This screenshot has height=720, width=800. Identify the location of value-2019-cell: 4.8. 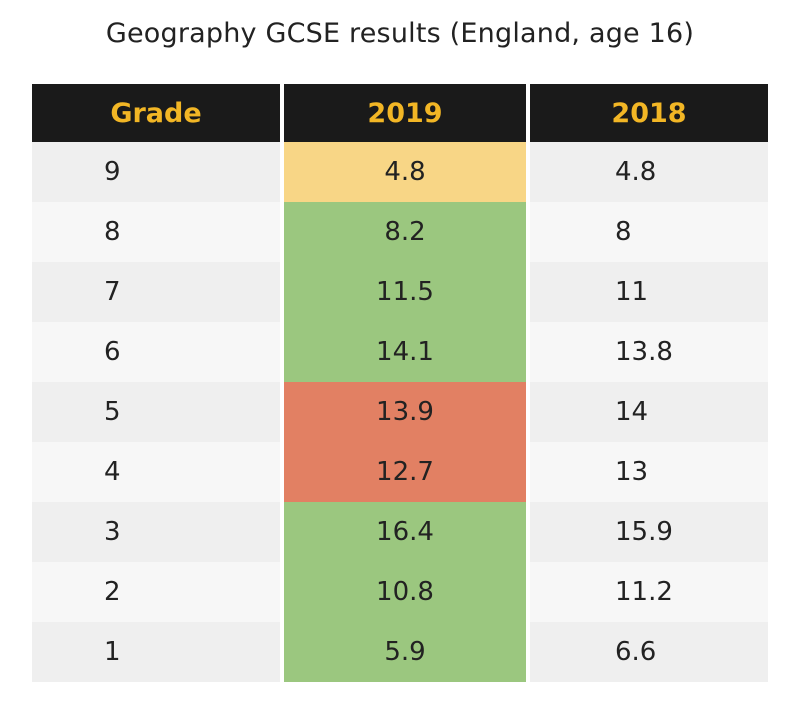
(405, 172).